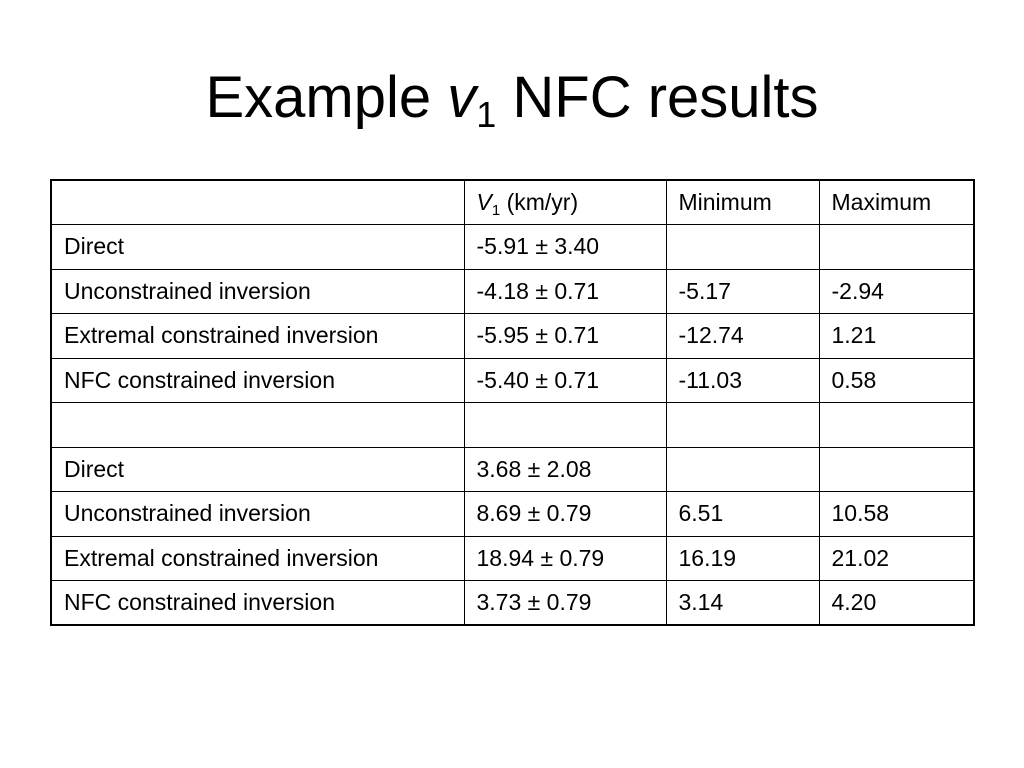 This screenshot has width=1024, height=768. I want to click on table-cell: 18.94 ± 0.79, so click(565, 558).